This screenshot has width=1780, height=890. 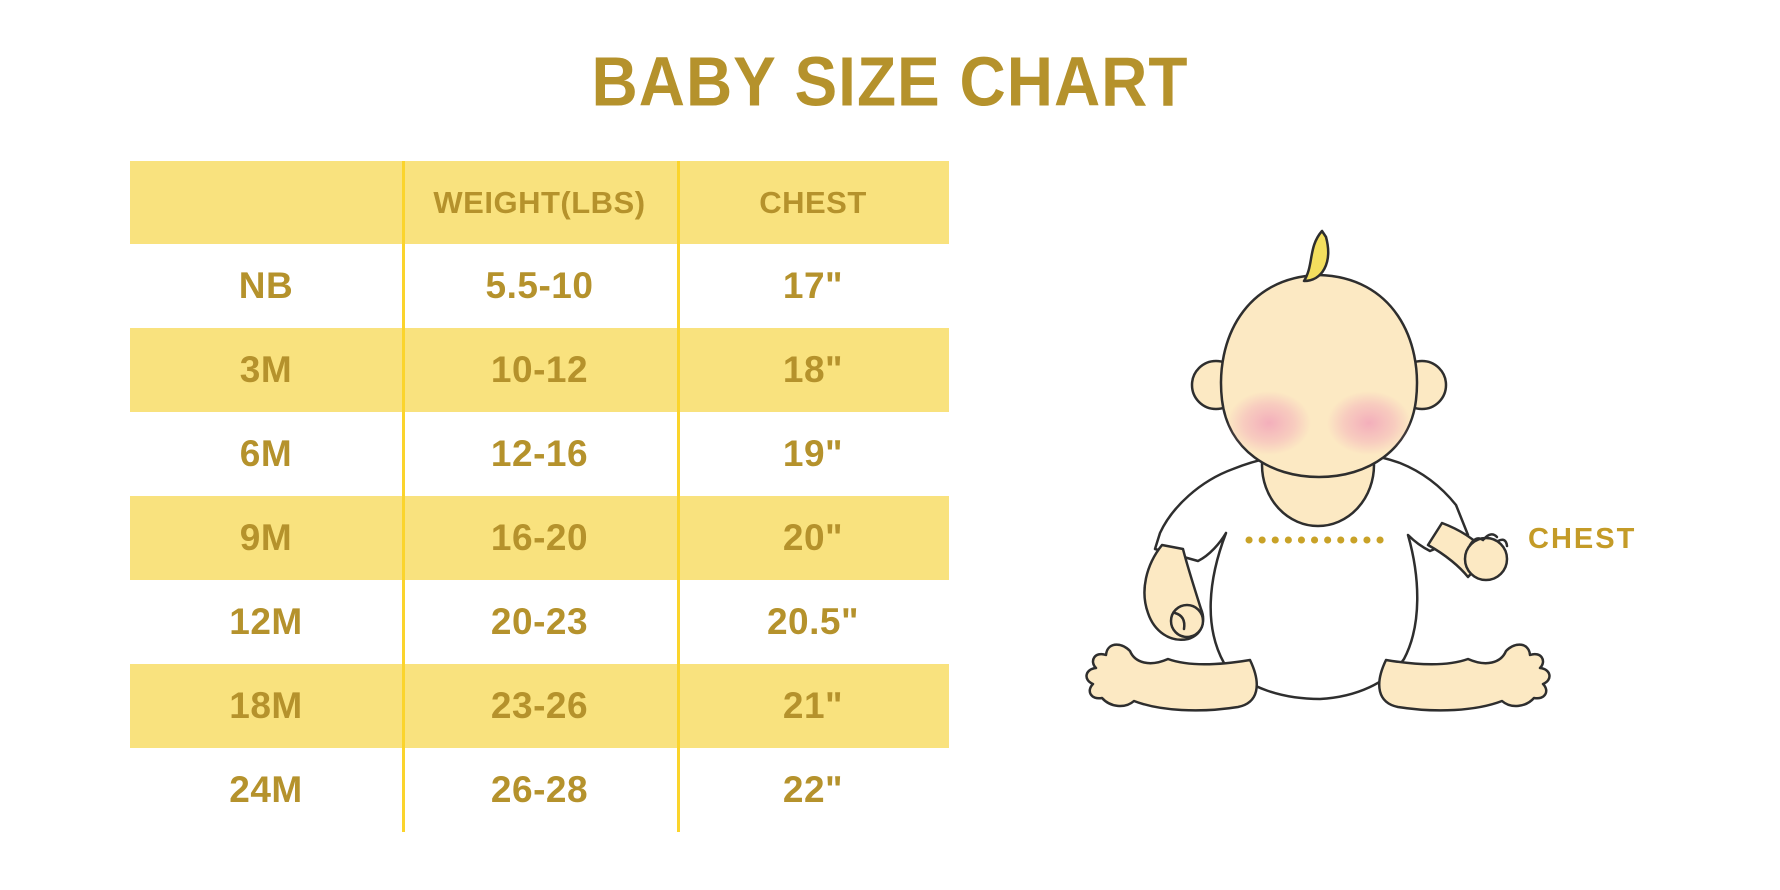 I want to click on size-cell: NB, so click(x=266, y=285).